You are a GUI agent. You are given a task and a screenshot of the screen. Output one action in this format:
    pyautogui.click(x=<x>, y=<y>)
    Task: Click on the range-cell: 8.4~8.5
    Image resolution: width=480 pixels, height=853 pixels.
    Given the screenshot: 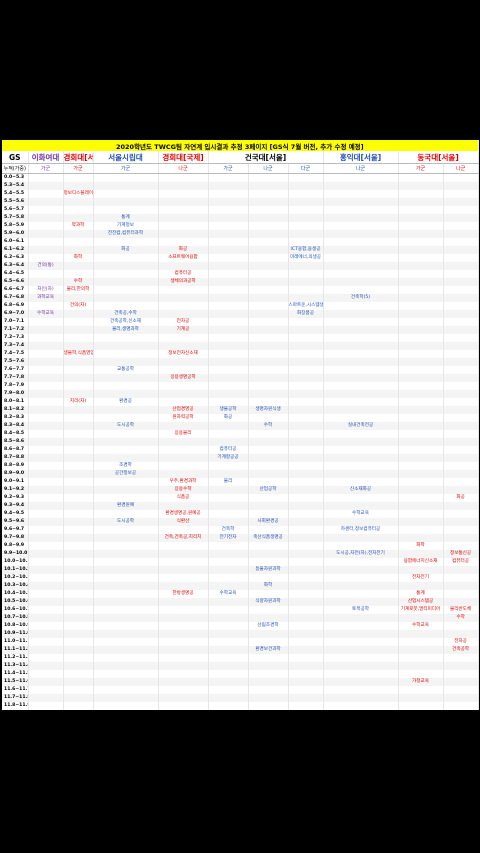 What is the action you would take?
    pyautogui.click(x=15, y=434)
    